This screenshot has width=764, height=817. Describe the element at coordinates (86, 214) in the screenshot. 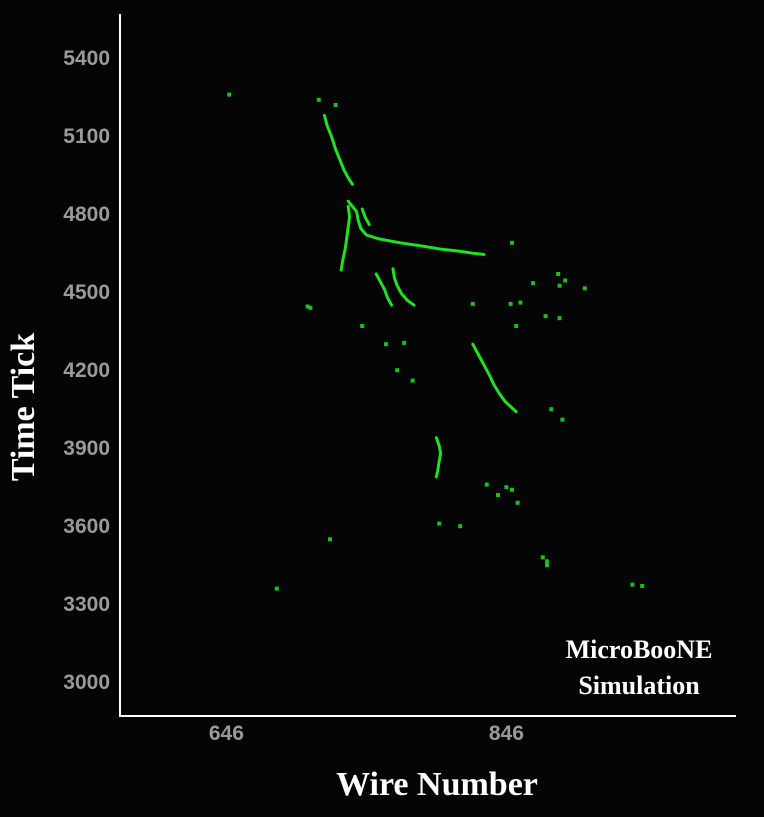

I see `y-tick-label: 4800` at that location.